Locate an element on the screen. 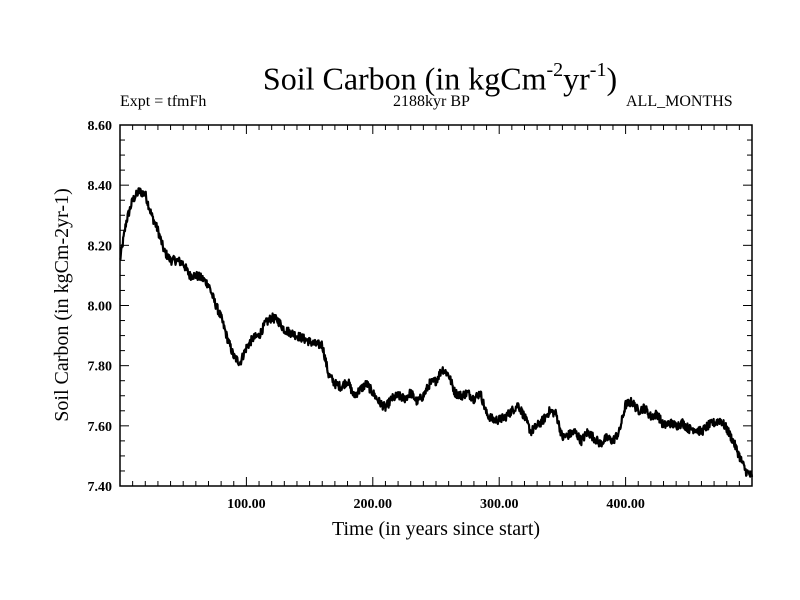 The width and height of the screenshot is (800, 600). x-axis-label: Time (in years since start) is located at coordinates (436, 529).